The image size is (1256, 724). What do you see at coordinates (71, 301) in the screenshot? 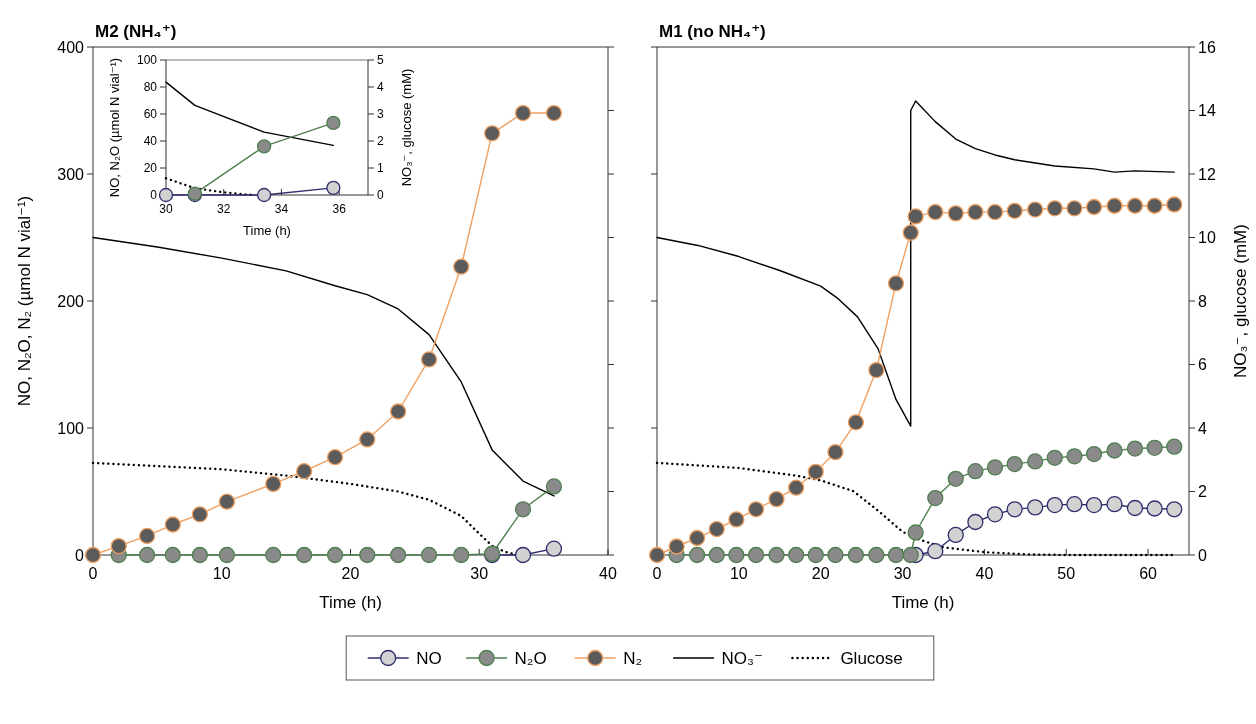
I see `y-tick-label: 200` at bounding box center [71, 301].